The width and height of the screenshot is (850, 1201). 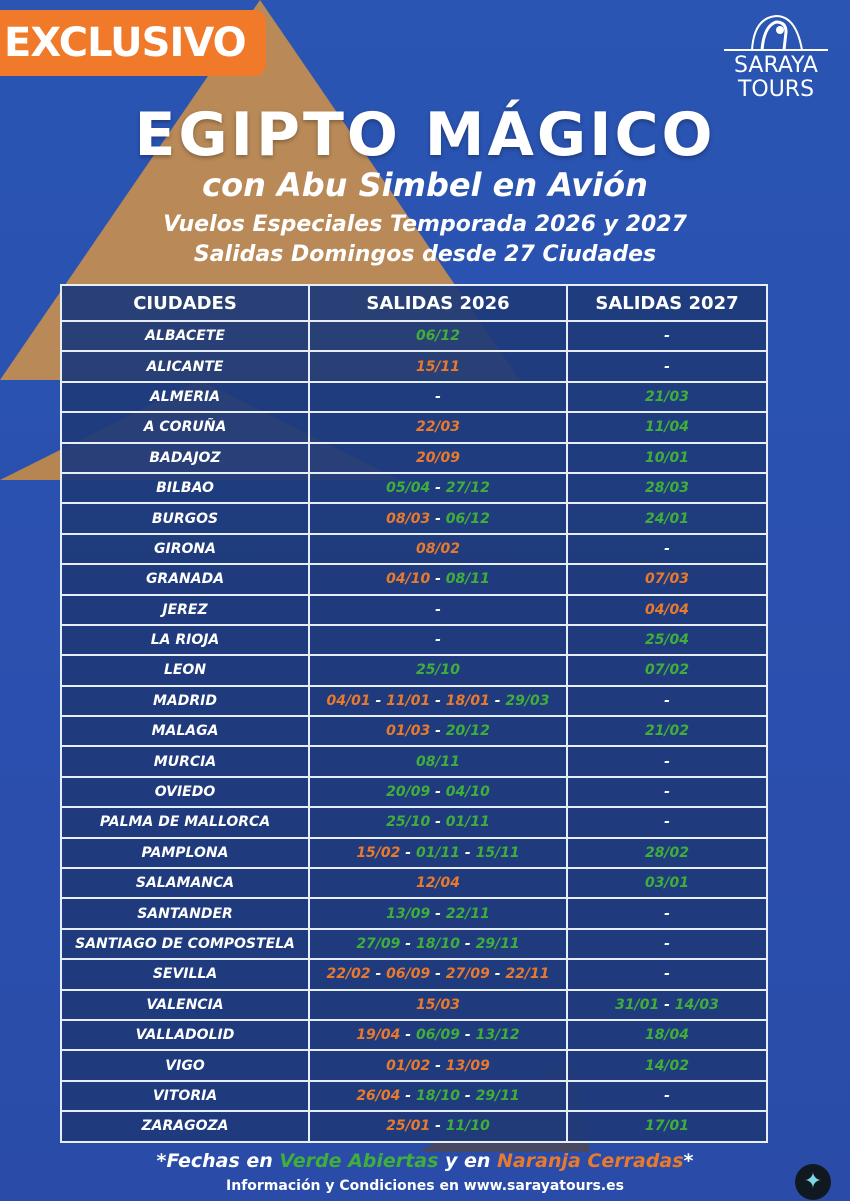 I want to click on table-row: PALMA DE MALLORCA 25/10 - 01/11-, so click(x=414, y=822).